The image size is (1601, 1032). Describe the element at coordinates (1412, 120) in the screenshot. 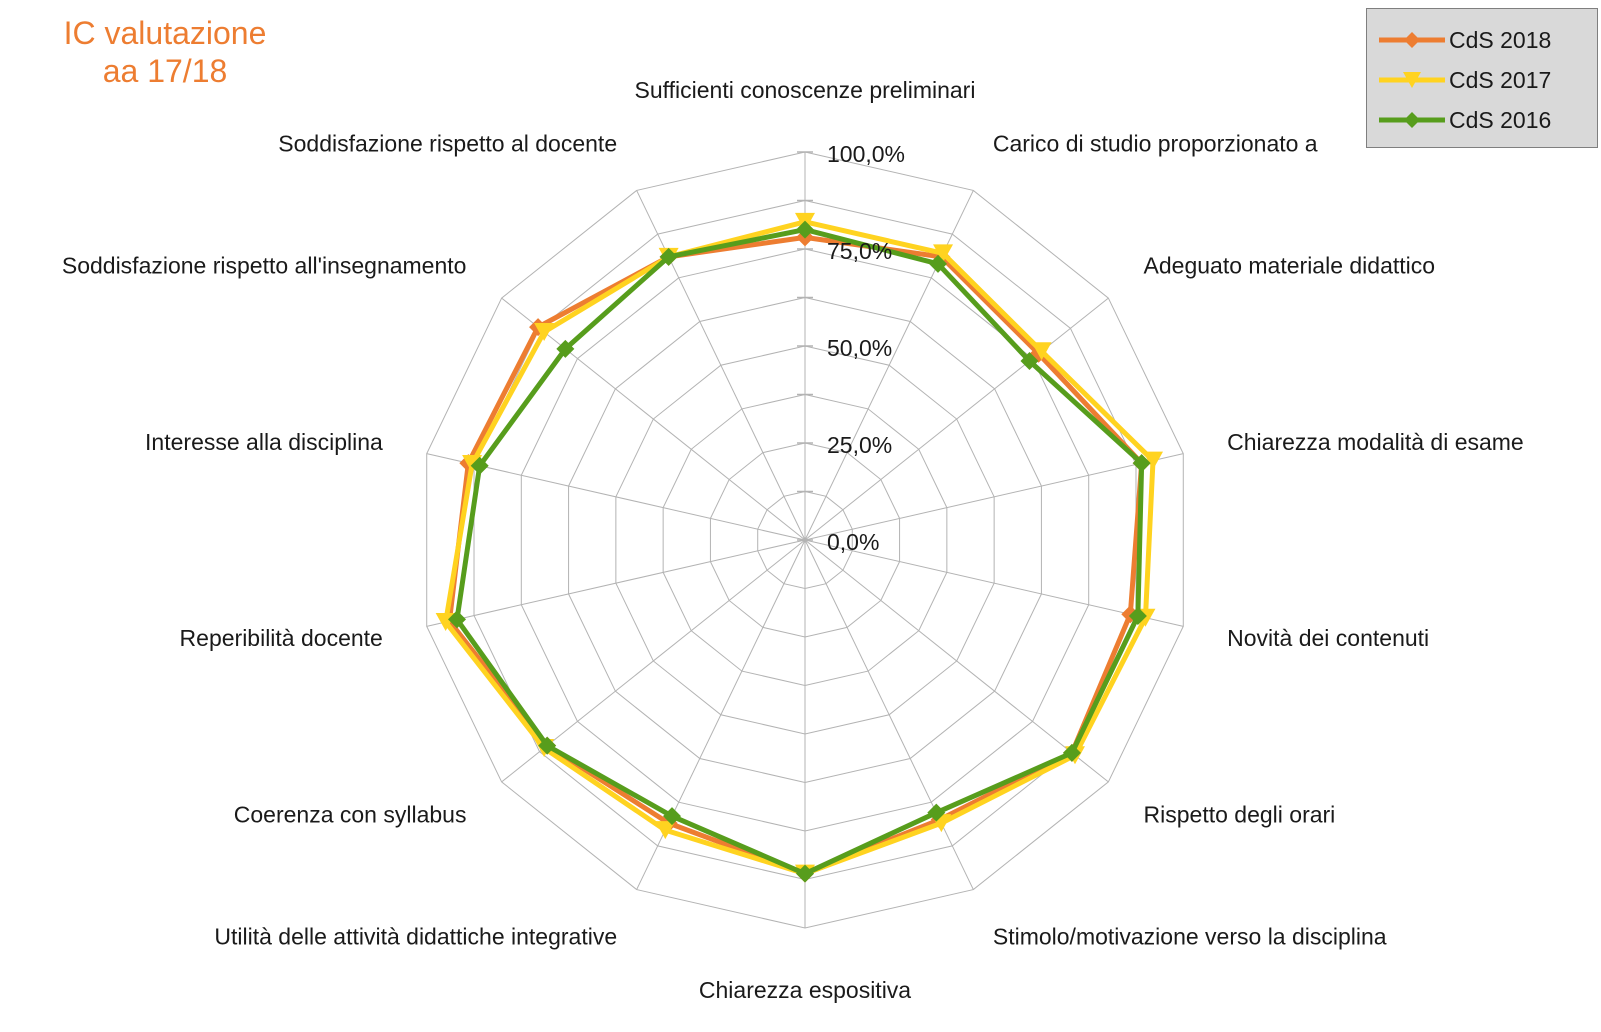

I see `legend-swatch-cds-2016` at that location.